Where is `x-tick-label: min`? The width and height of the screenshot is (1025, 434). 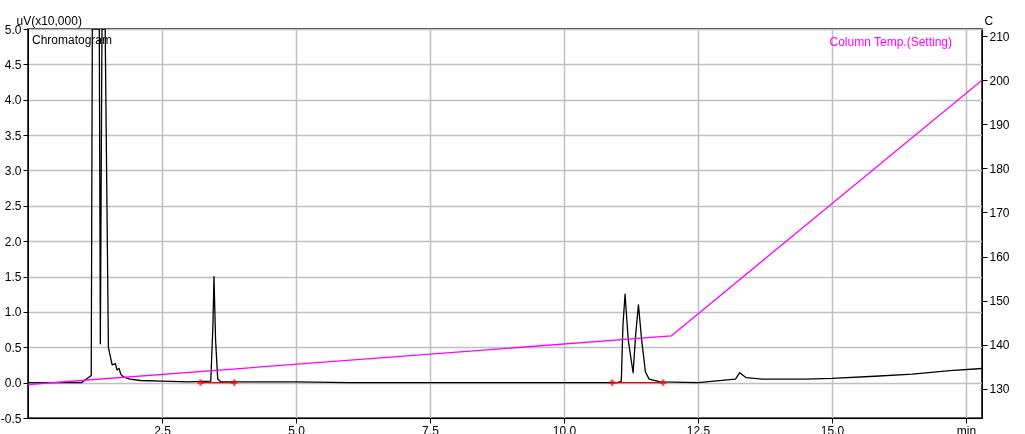
x-tick-label: min is located at coordinates (966, 428).